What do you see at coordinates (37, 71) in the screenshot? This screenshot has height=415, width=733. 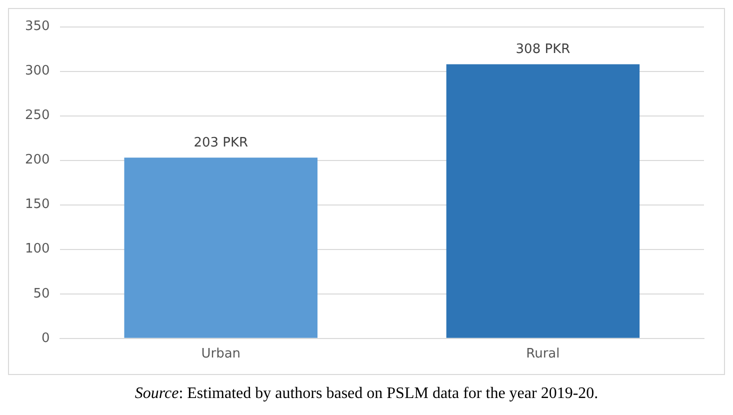 I see `y-tick-label: 300` at bounding box center [37, 71].